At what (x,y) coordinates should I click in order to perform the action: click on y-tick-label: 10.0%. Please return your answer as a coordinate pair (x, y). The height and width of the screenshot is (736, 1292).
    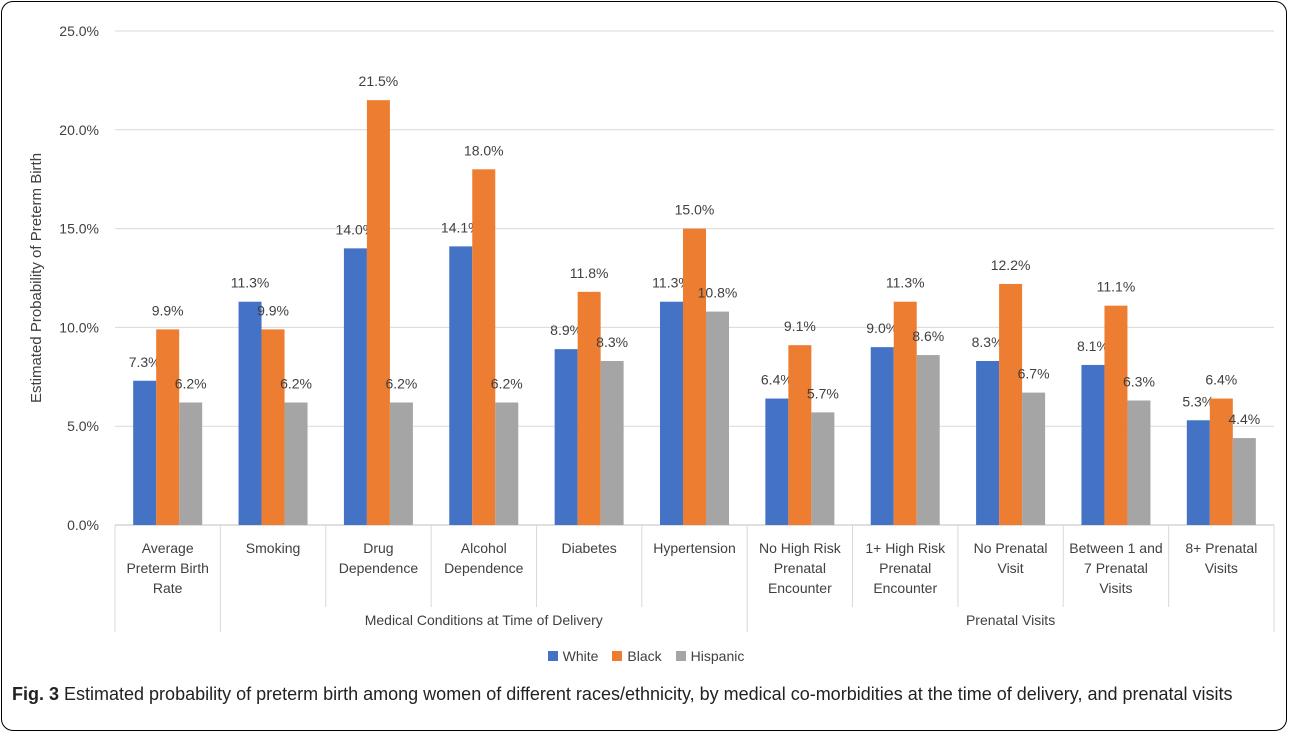
    Looking at the image, I should click on (79, 327).